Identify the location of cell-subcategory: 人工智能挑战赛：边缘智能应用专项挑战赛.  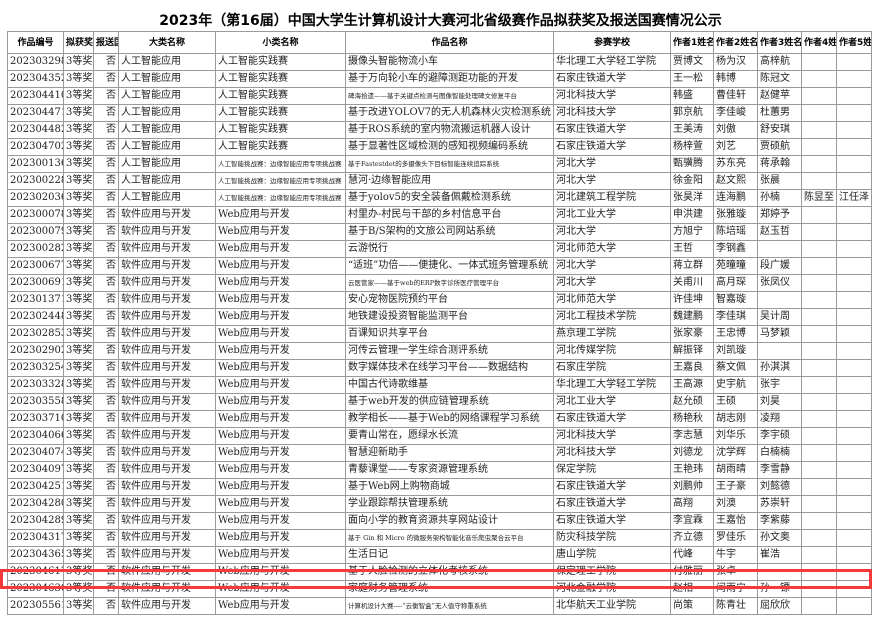
(280, 164).